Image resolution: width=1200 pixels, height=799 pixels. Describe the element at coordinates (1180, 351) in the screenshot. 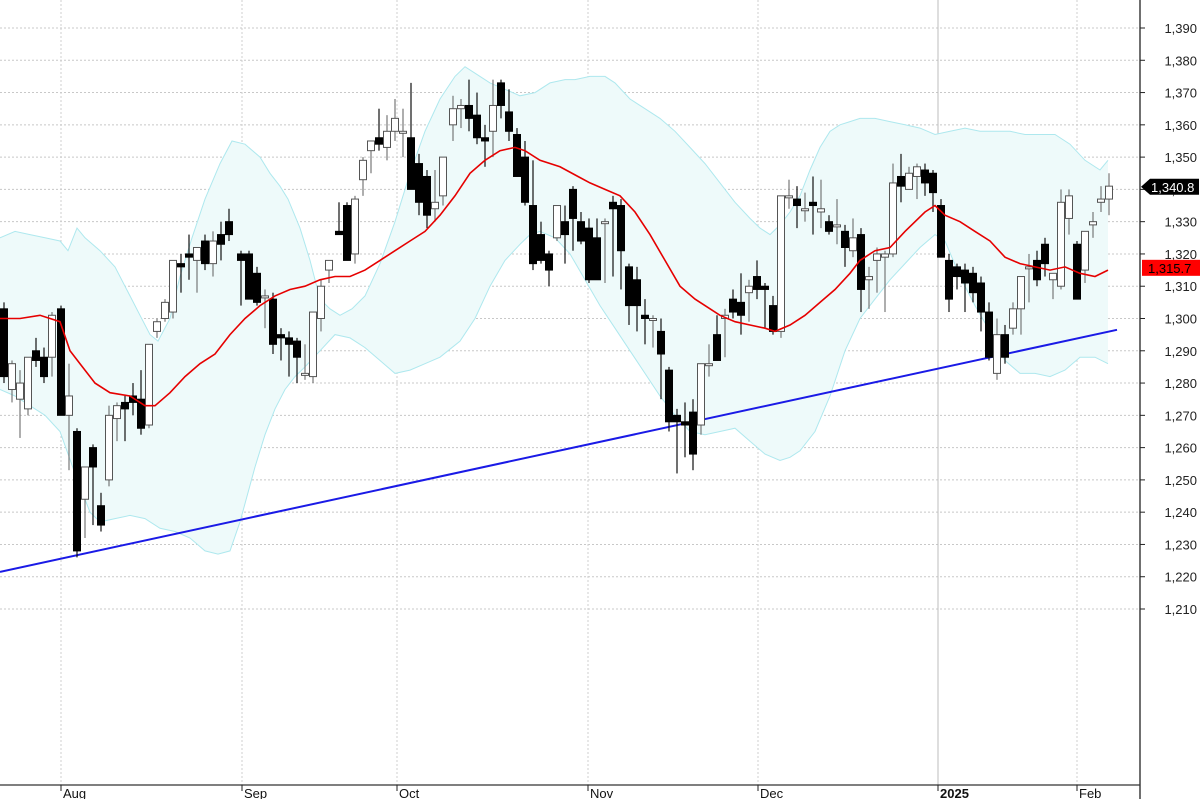

I see `y-tick-label: 1,290` at that location.